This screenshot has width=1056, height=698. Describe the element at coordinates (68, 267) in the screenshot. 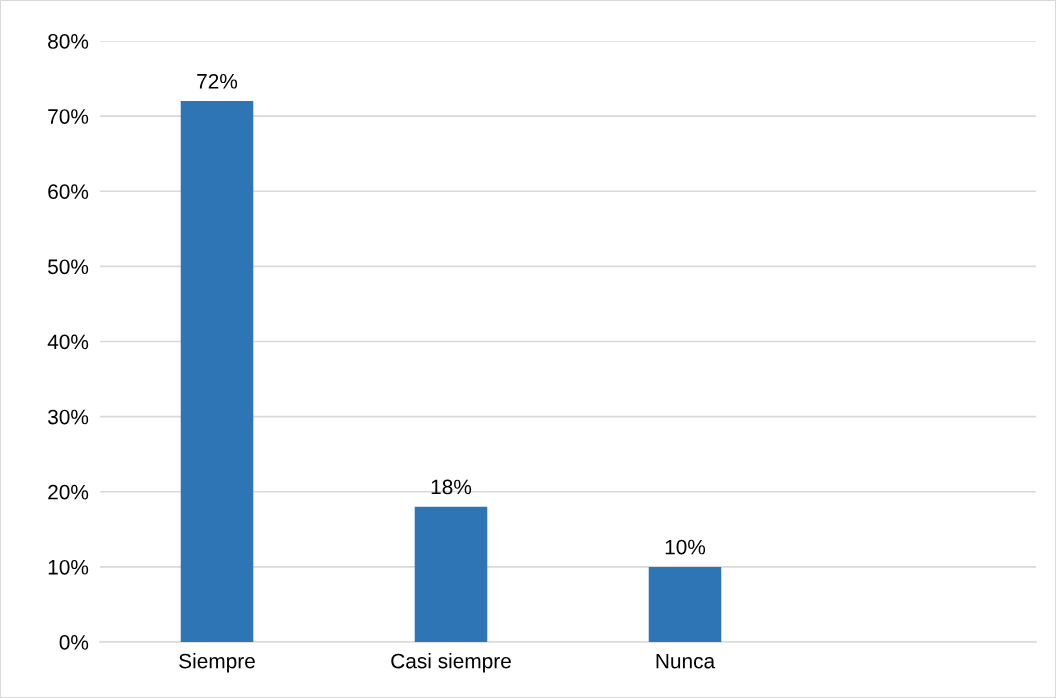

I see `y-tick-label: 50%` at that location.